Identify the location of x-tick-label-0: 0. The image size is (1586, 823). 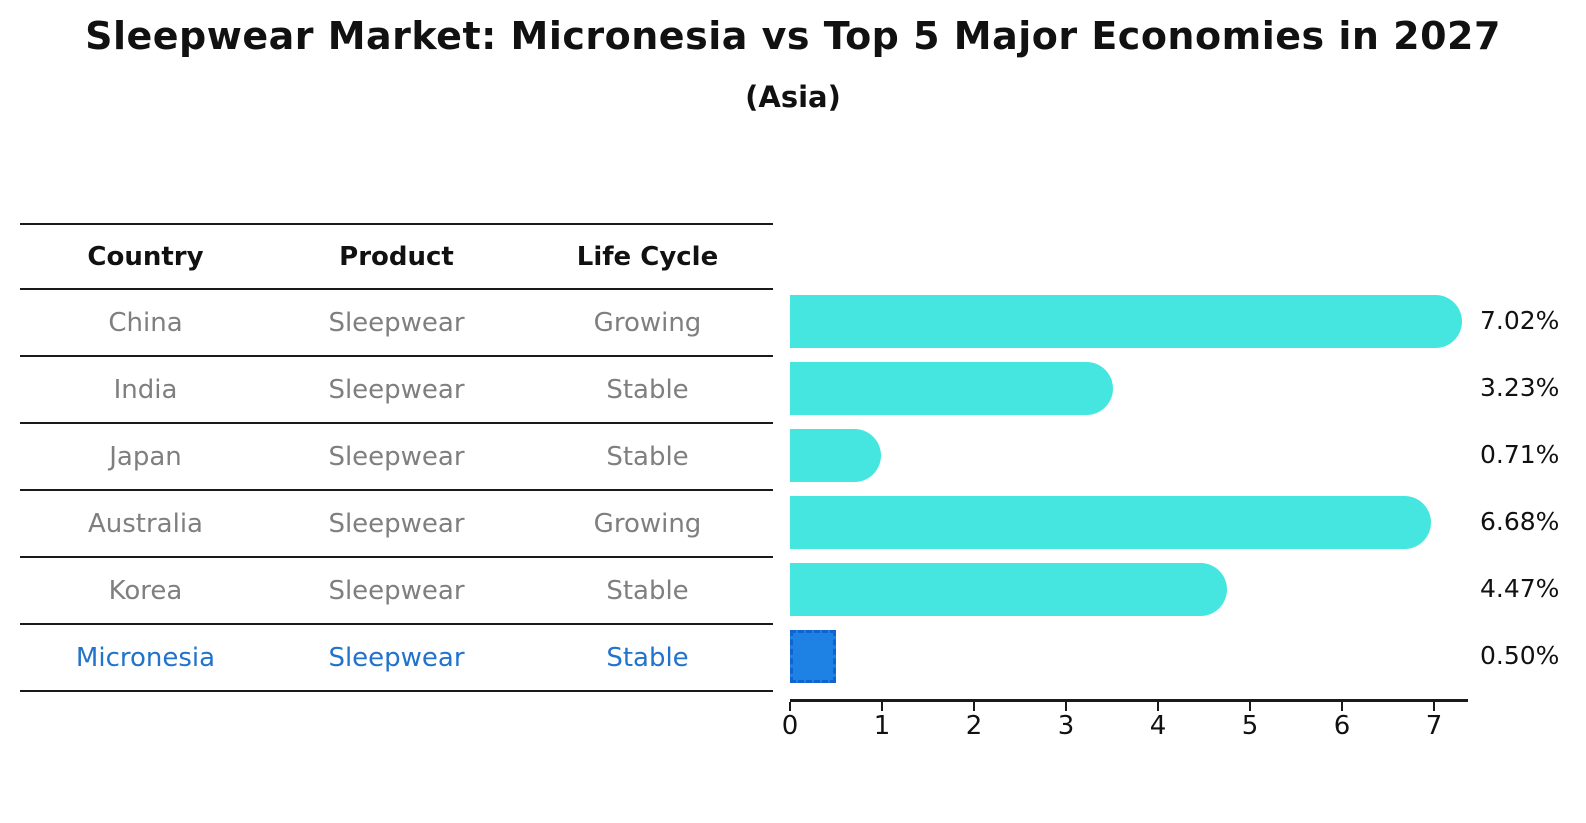
(790, 726).